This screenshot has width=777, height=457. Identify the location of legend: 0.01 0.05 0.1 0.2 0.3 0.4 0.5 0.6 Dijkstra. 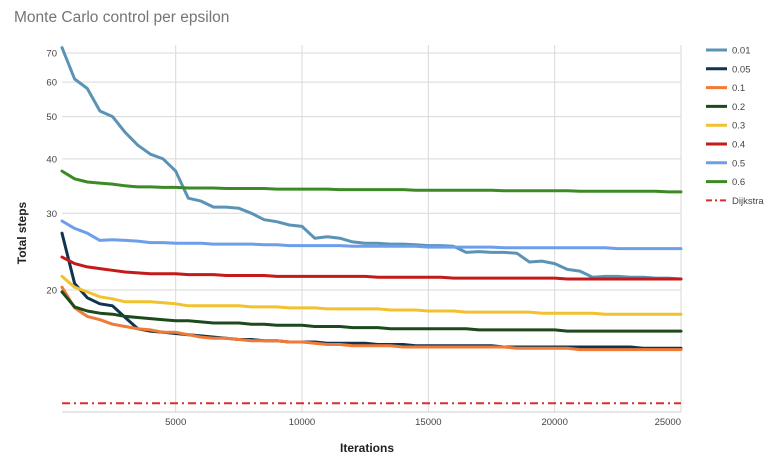
(735, 126).